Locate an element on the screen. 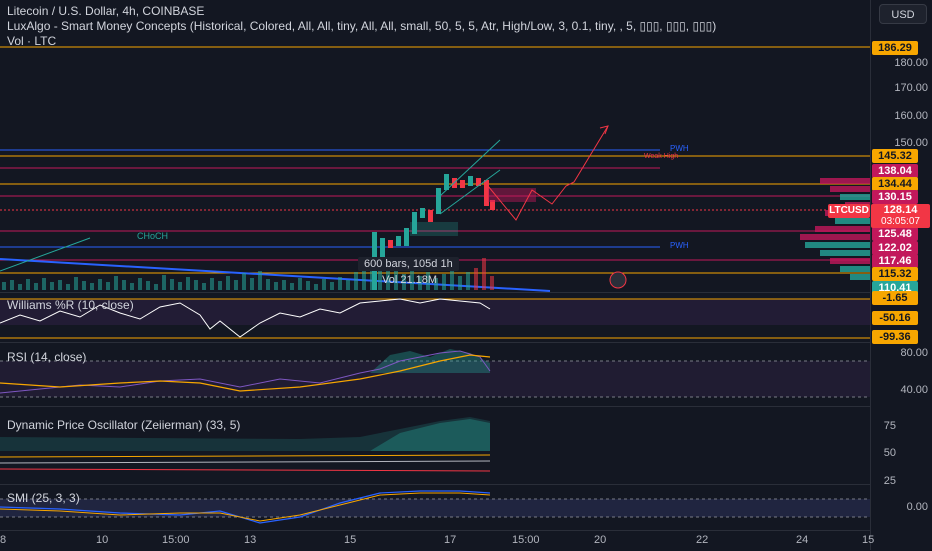 Image resolution: width=932 pixels, height=551 pixels. current-price-tag: 128.14 03:05:07 is located at coordinates (900, 216).